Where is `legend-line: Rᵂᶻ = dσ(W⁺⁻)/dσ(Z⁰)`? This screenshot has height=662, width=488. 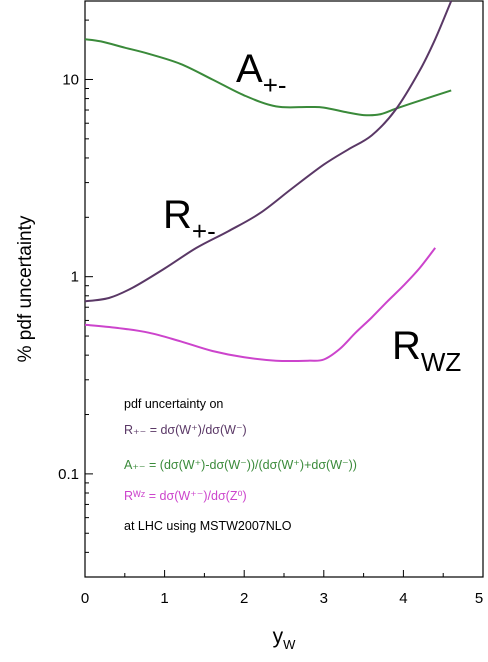
legend-line: Rᵂᶻ = dσ(W⁺⁻)/dσ(Z⁰) is located at coordinates (185, 496).